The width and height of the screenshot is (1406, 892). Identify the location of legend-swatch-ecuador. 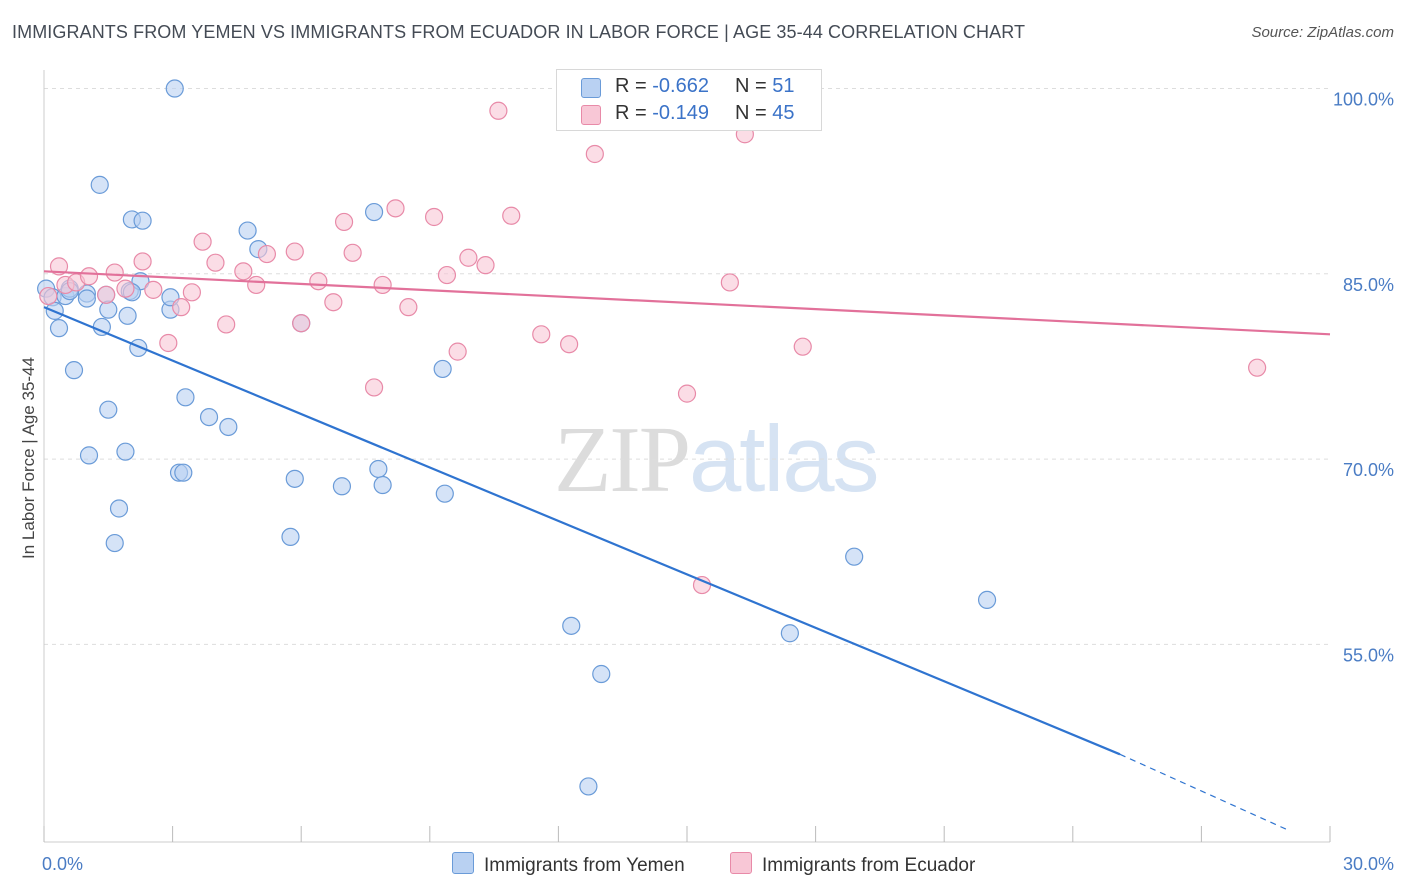
(591, 115).